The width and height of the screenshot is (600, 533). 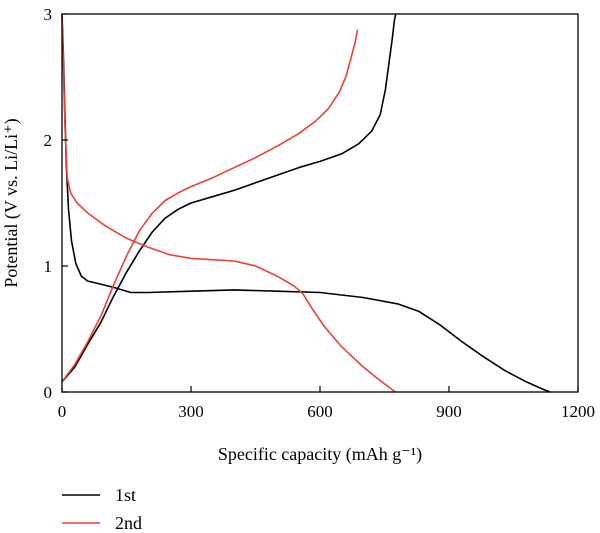 What do you see at coordinates (191, 411) in the screenshot?
I see `x-tick-label: 300` at bounding box center [191, 411].